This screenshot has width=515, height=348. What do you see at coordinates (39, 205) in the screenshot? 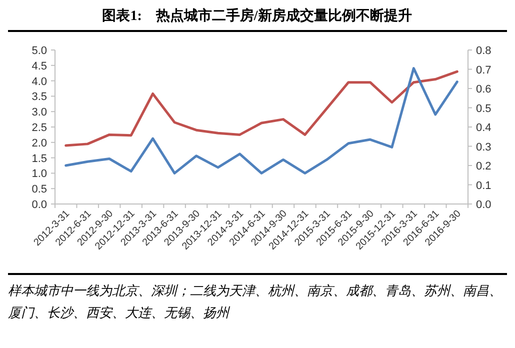
I see `y-tick-label: 0.0` at bounding box center [39, 205].